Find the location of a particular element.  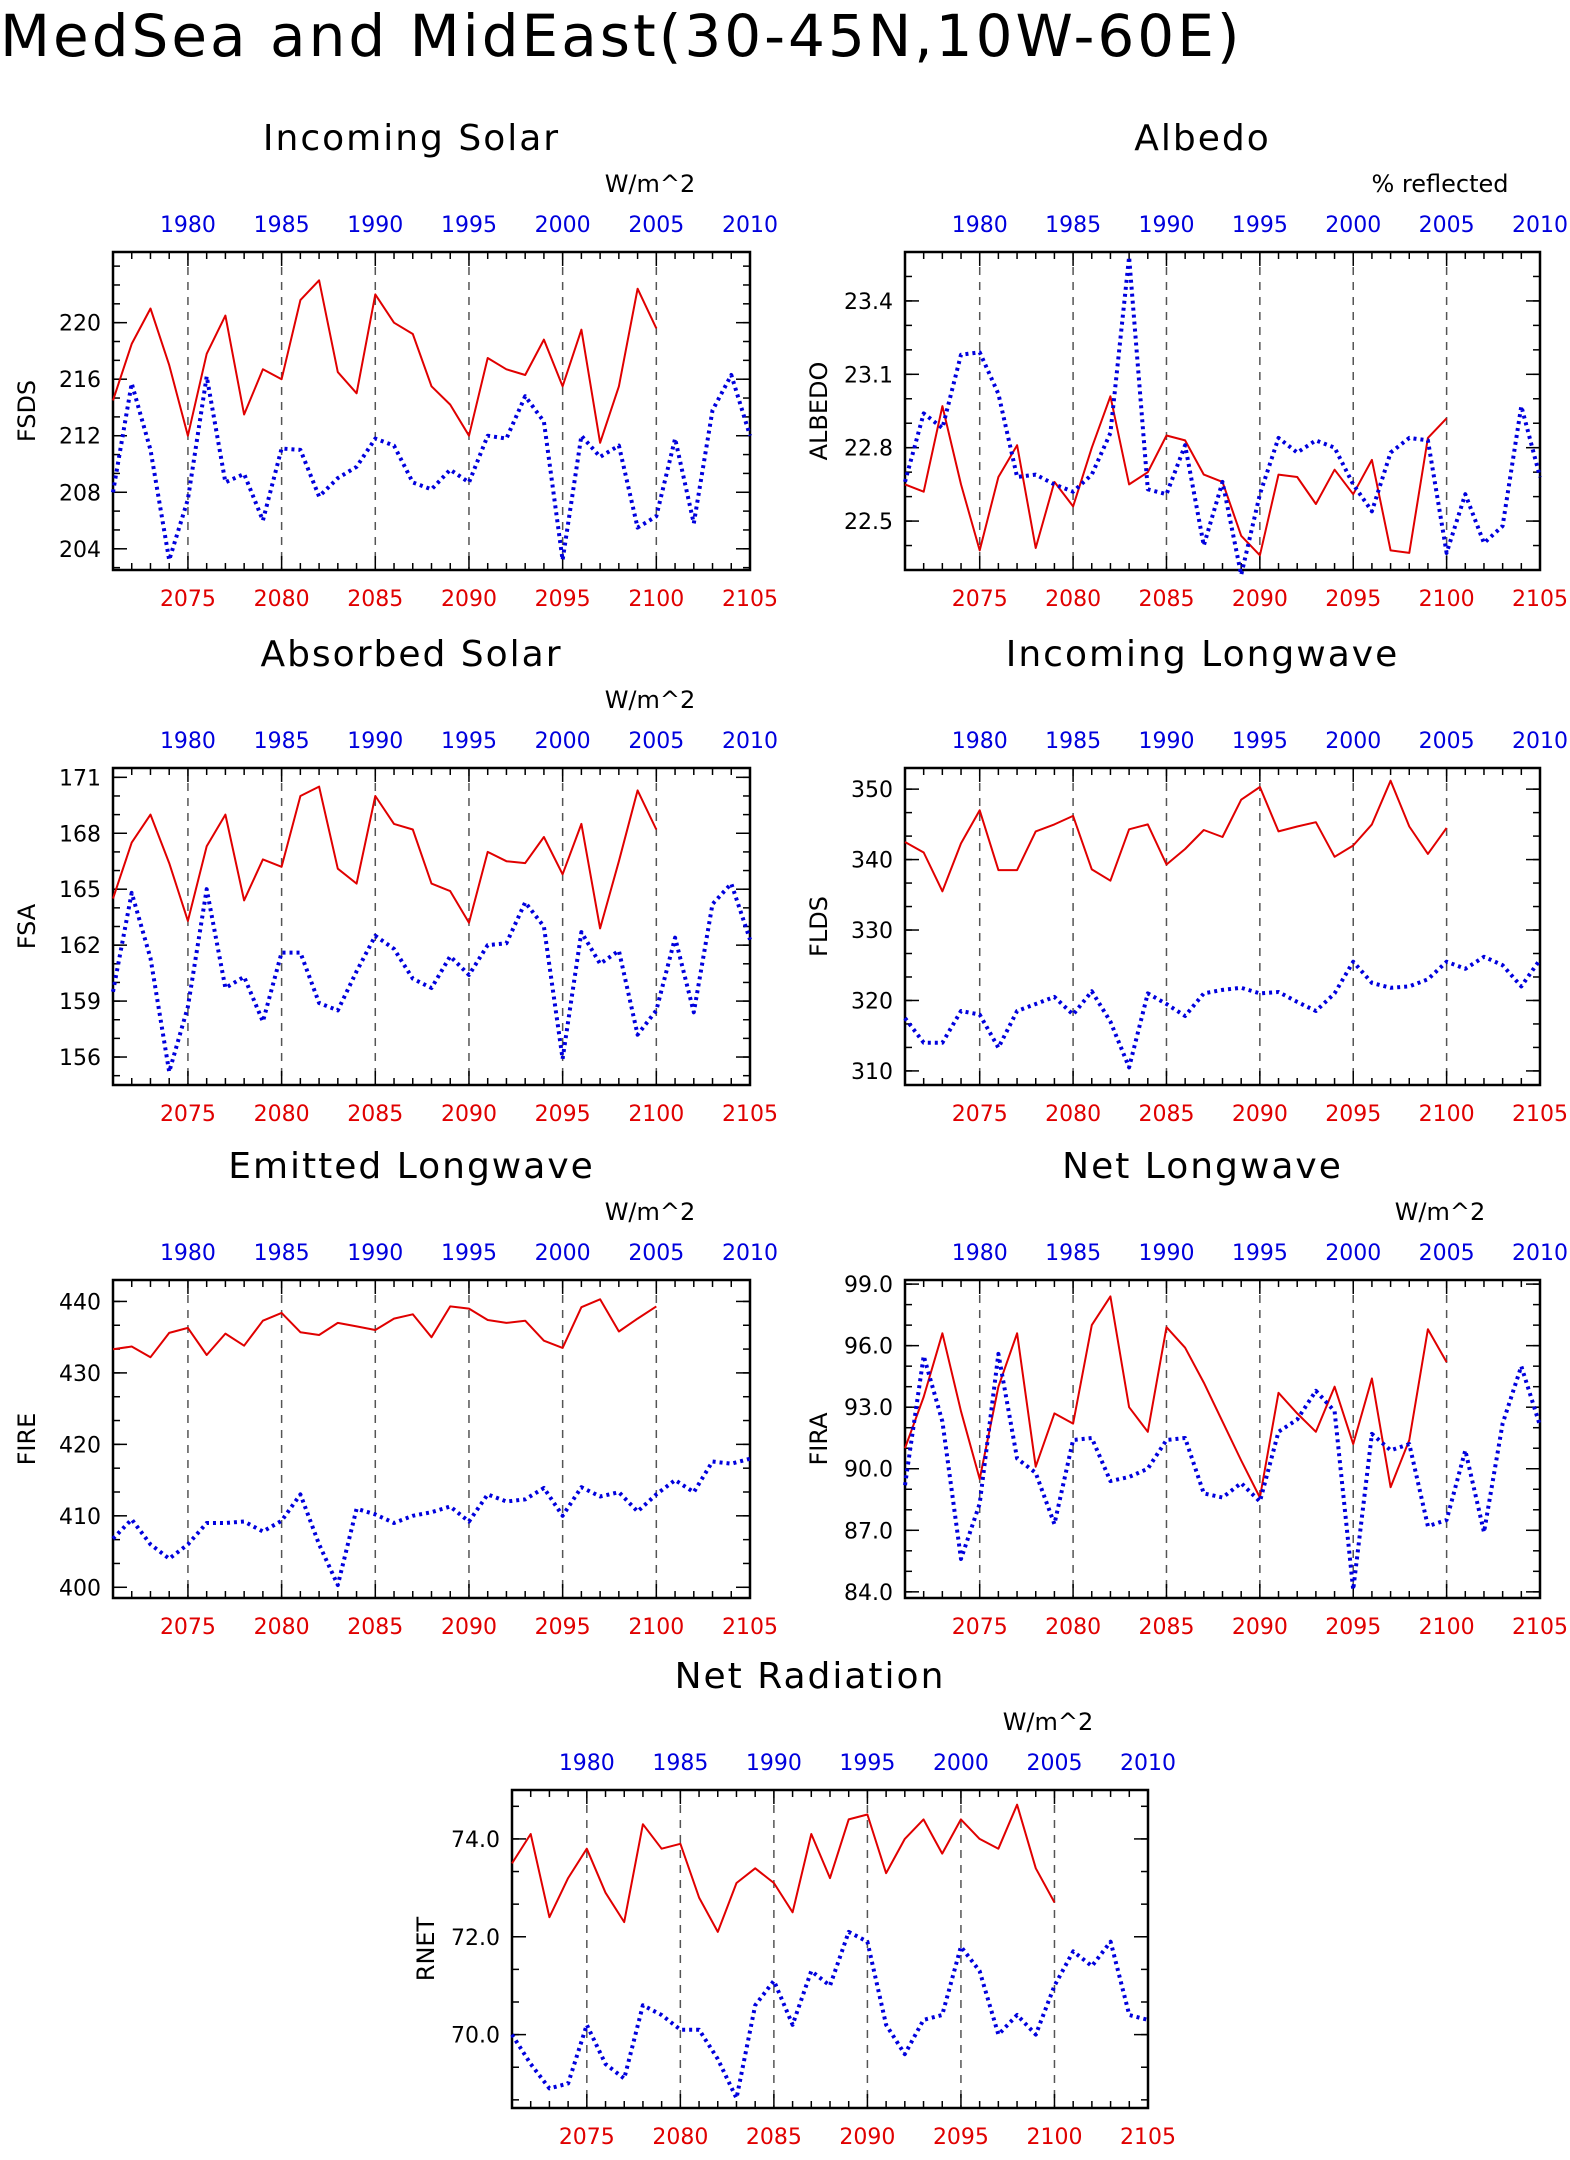

y-tick-label: 93.0 is located at coordinates (868, 1408).